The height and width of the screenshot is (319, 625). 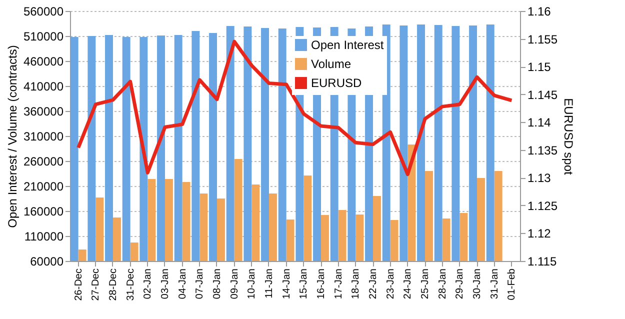 I want to click on y2-tick-label: 1.12, so click(x=540, y=233).